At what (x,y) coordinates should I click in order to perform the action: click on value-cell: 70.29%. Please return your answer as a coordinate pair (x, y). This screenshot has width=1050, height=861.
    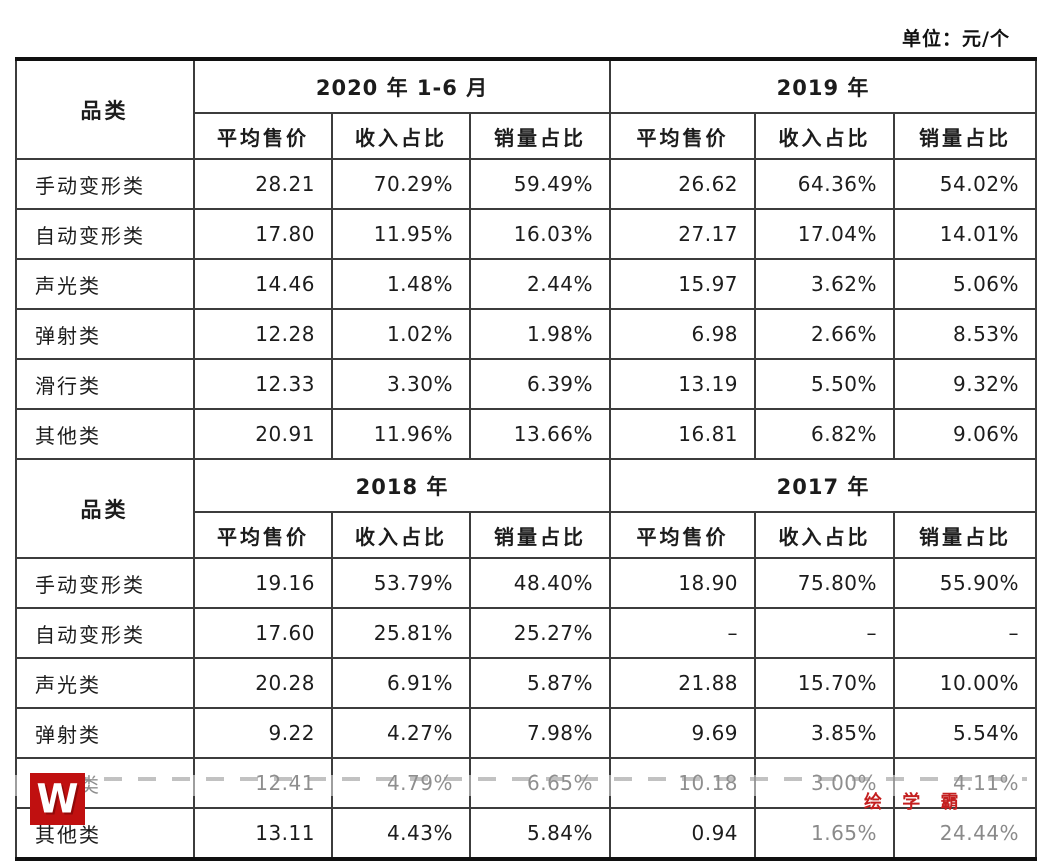
    Looking at the image, I should click on (401, 184).